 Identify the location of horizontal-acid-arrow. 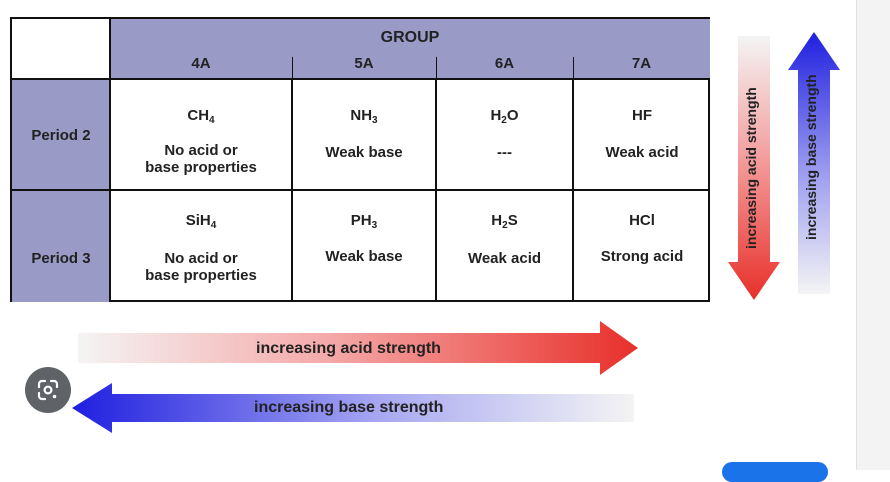
(358, 348).